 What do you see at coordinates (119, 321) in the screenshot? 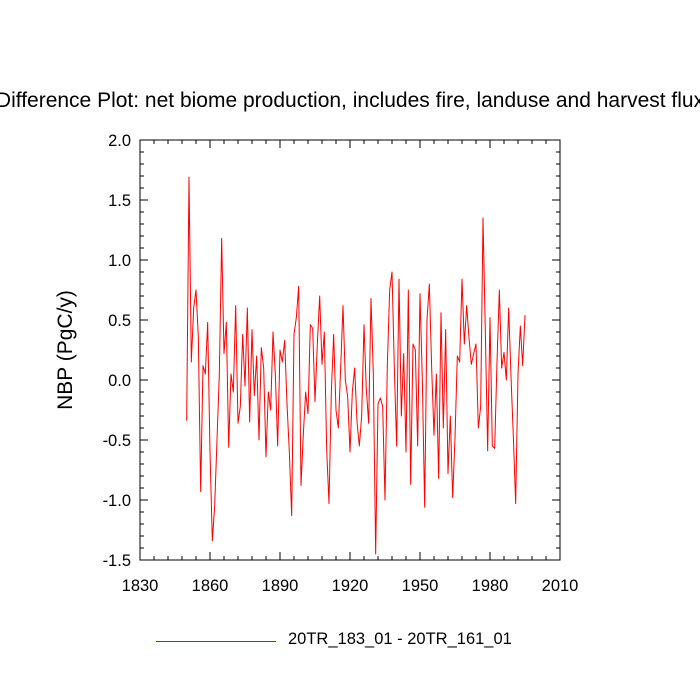
I see `y-tick-label: 0.5` at bounding box center [119, 321].